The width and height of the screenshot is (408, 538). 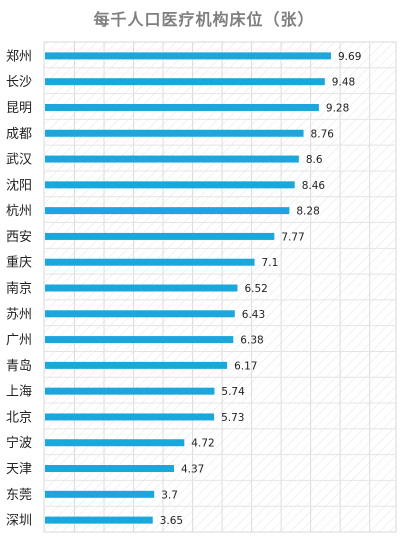 What do you see at coordinates (337, 108) in the screenshot?
I see `value-label: 9.28` at bounding box center [337, 108].